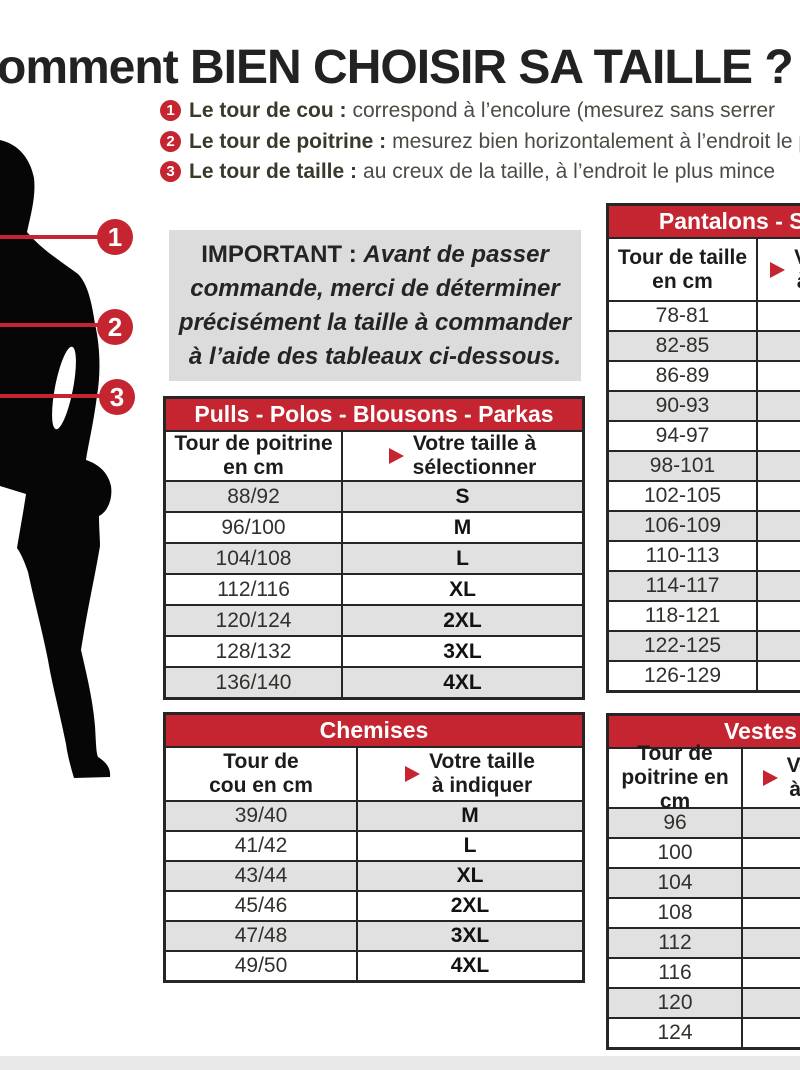 The width and height of the screenshot is (800, 1070). I want to click on table-row: 100, so click(704, 852).